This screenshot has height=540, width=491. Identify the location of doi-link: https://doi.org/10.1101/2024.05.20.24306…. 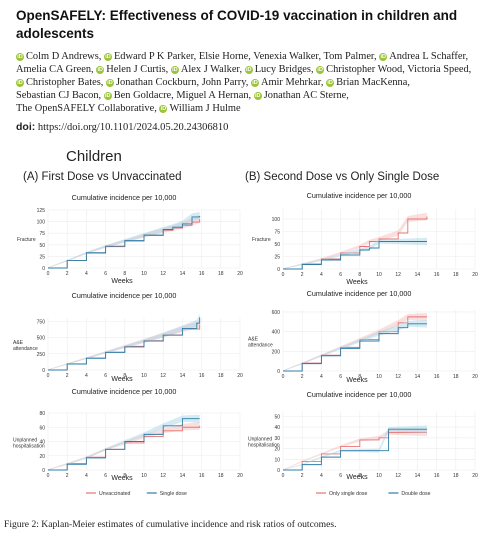
(133, 127).